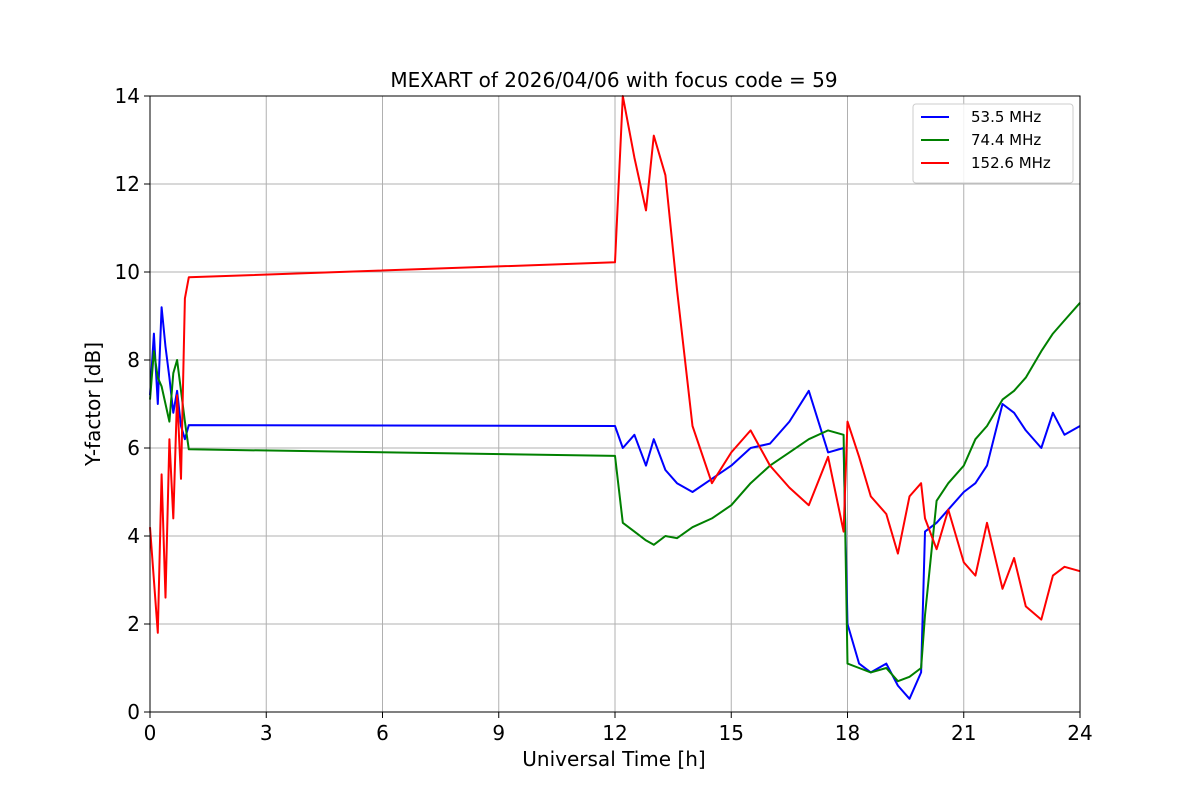 This screenshot has width=1200, height=800. What do you see at coordinates (133, 448) in the screenshot?
I see `y-tick-label: 6` at bounding box center [133, 448].